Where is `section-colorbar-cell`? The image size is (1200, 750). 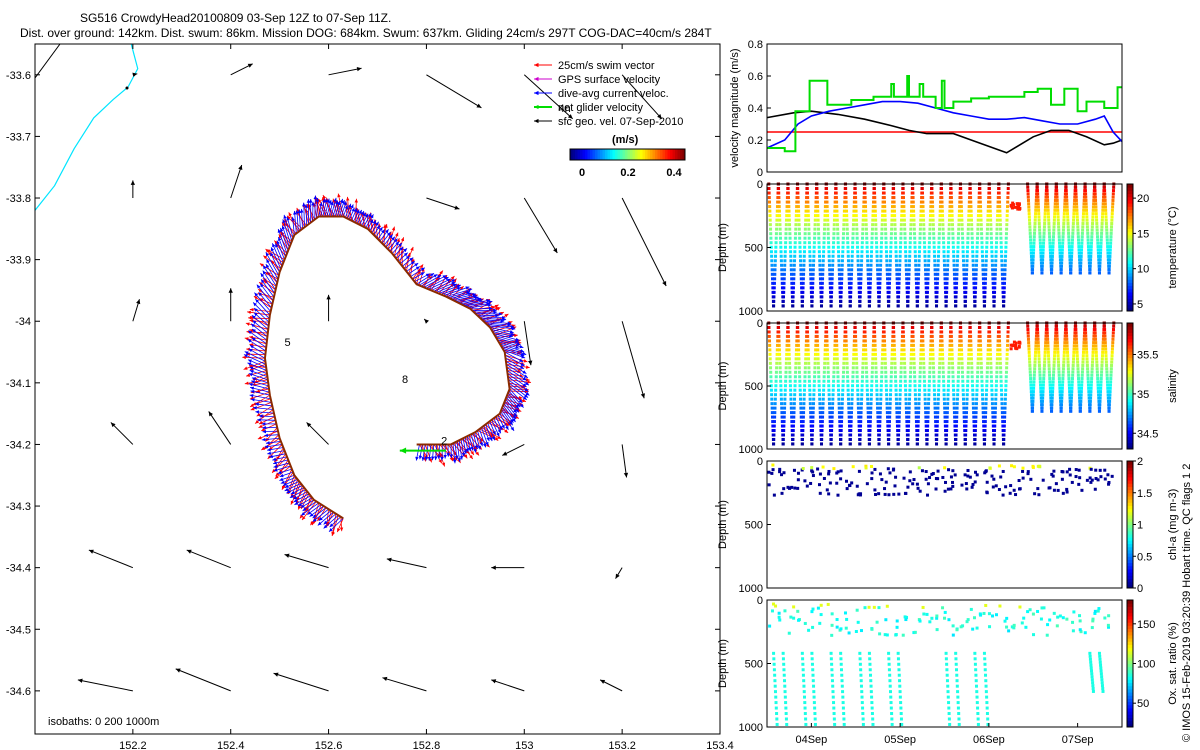 section-colorbar-cell is located at coordinates (1130, 287).